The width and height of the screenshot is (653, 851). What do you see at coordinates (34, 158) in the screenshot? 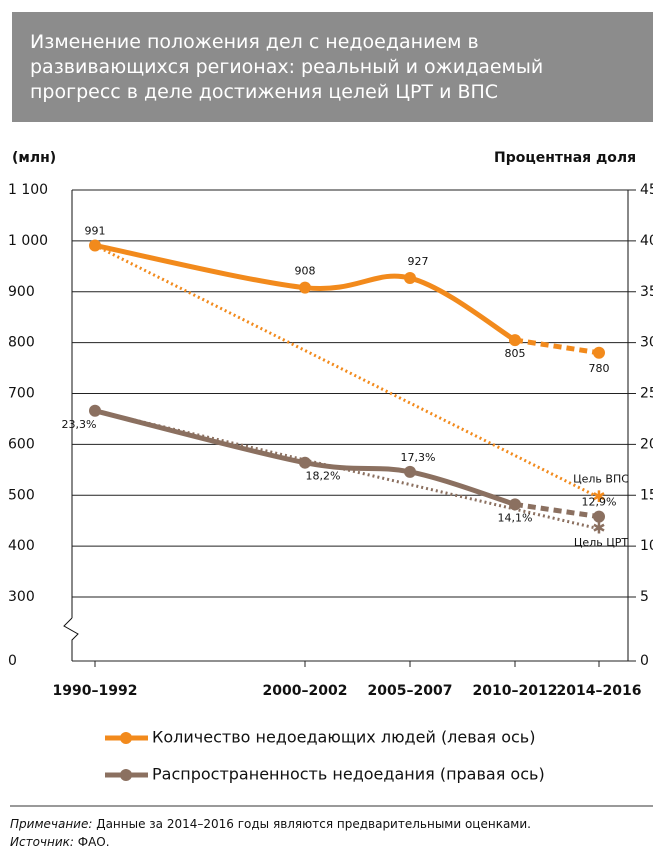
I see `y-axis-label: (млн)` at bounding box center [34, 158].